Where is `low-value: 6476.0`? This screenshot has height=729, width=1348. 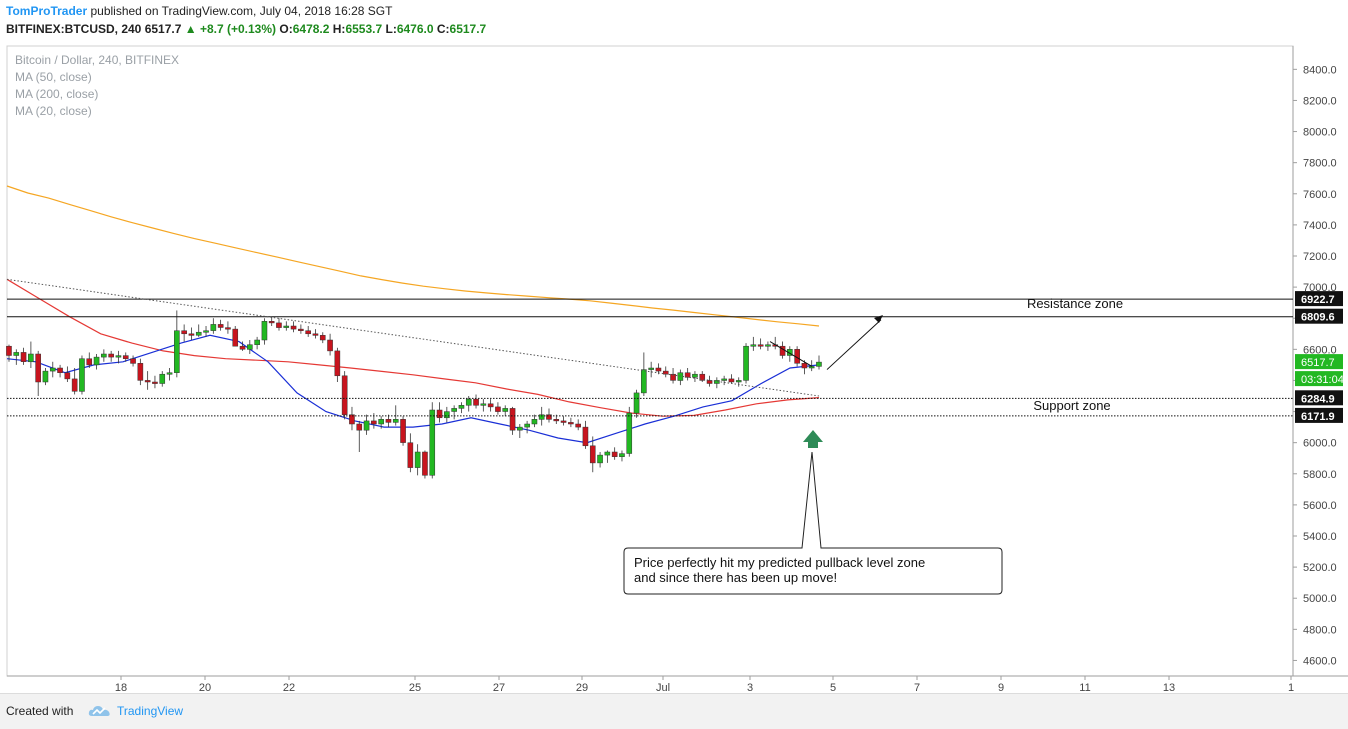
low-value: 6476.0 is located at coordinates (415, 29).